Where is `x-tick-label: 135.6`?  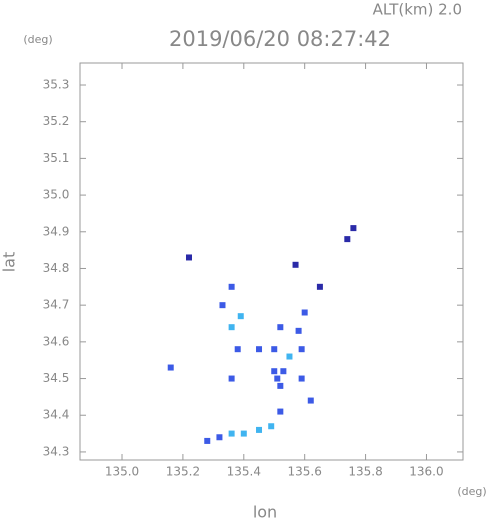
x-tick-label: 135.6 is located at coordinates (305, 472).